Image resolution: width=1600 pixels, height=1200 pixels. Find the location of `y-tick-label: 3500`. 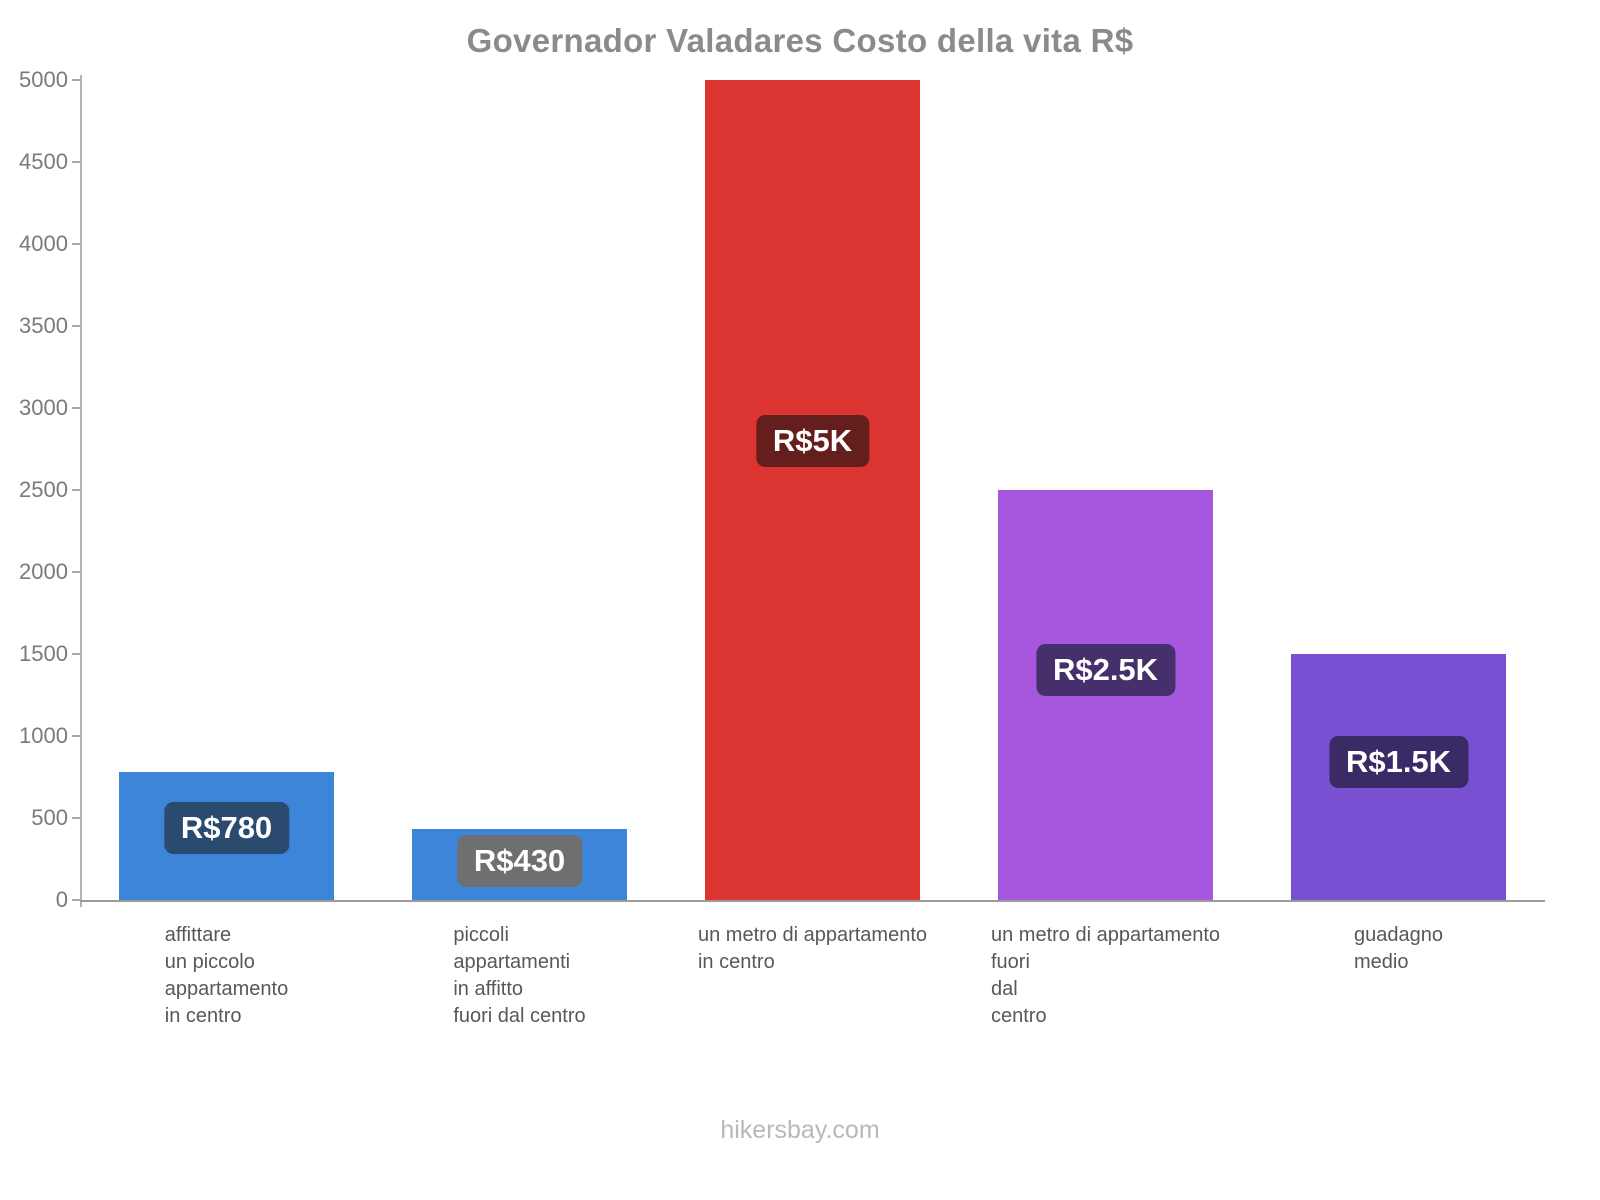

y-tick-label: 3500 is located at coordinates (43, 325).